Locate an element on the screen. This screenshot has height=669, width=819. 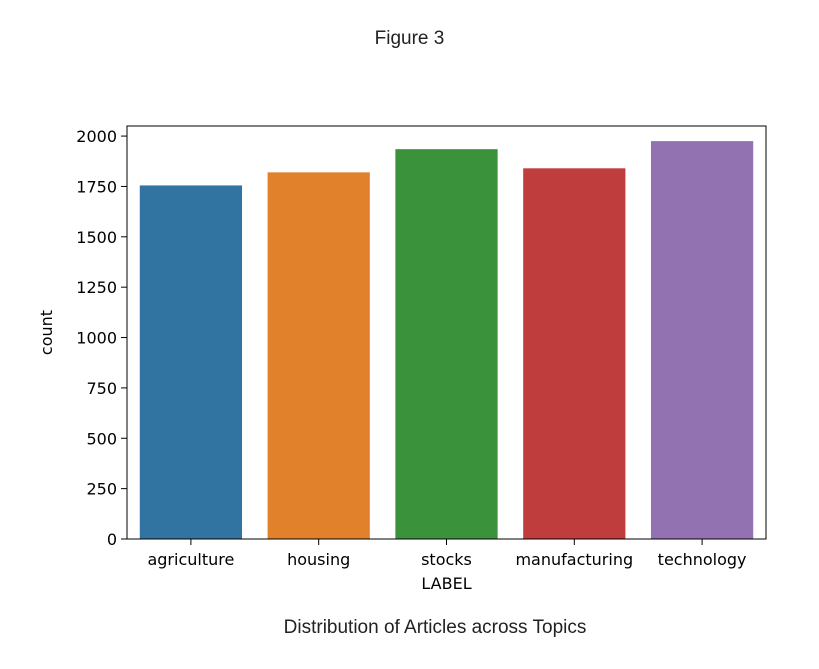
bar-technology is located at coordinates (702, 340).